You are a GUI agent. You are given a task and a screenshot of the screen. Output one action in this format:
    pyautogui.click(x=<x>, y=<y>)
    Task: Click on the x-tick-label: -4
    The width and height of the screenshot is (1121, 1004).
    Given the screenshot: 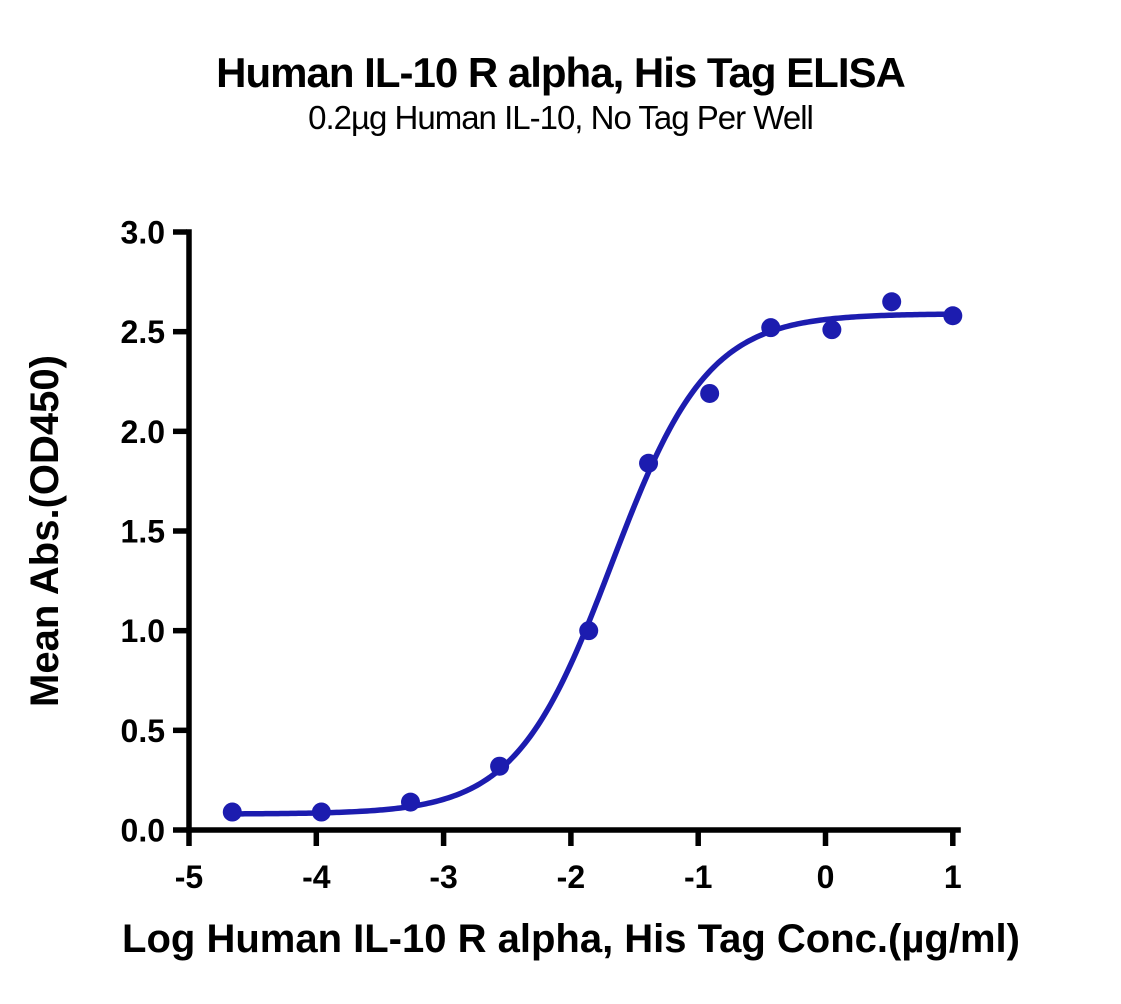 What is the action you would take?
    pyautogui.click(x=316, y=877)
    